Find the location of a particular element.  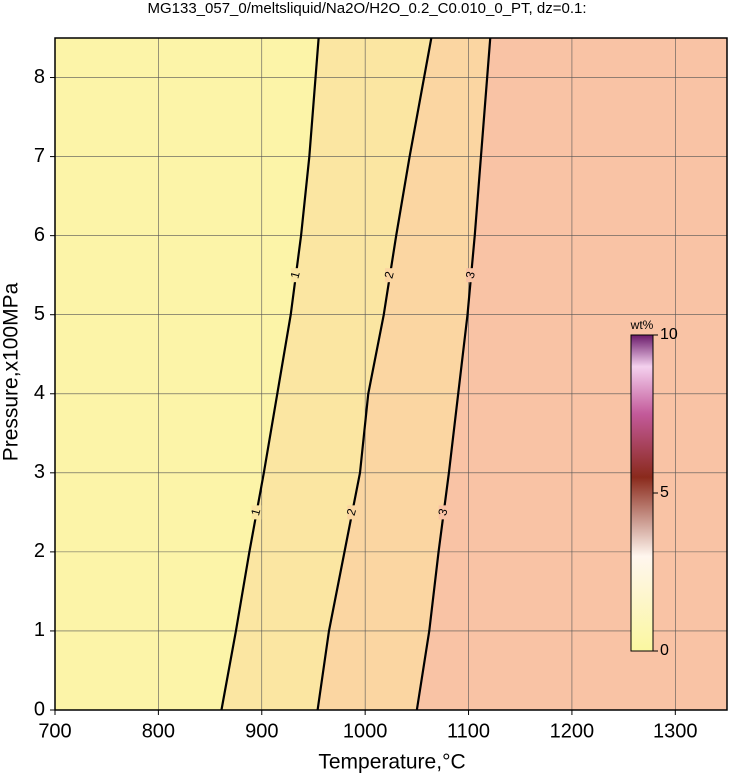

colorbar-tick-label: 10 is located at coordinates (669, 334).